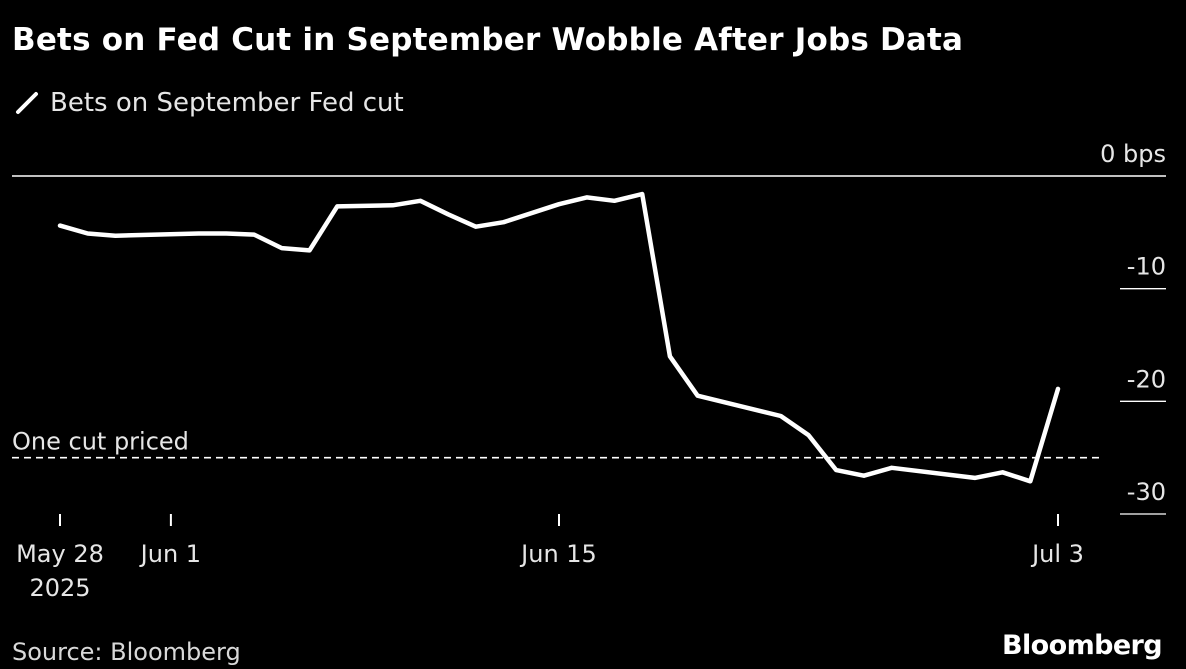 The height and width of the screenshot is (669, 1186). What do you see at coordinates (1146, 267) in the screenshot?
I see `y-tick-label: -10` at bounding box center [1146, 267].